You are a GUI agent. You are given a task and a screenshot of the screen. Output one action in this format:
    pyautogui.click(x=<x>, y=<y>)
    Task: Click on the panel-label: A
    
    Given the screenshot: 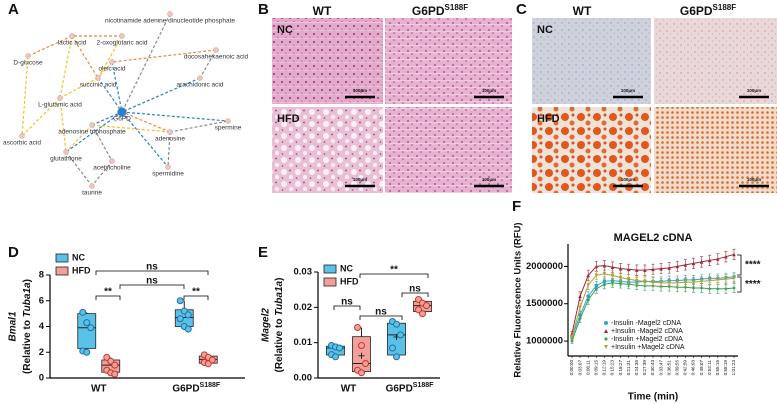 What is the action you would take?
    pyautogui.click(x=13, y=9)
    